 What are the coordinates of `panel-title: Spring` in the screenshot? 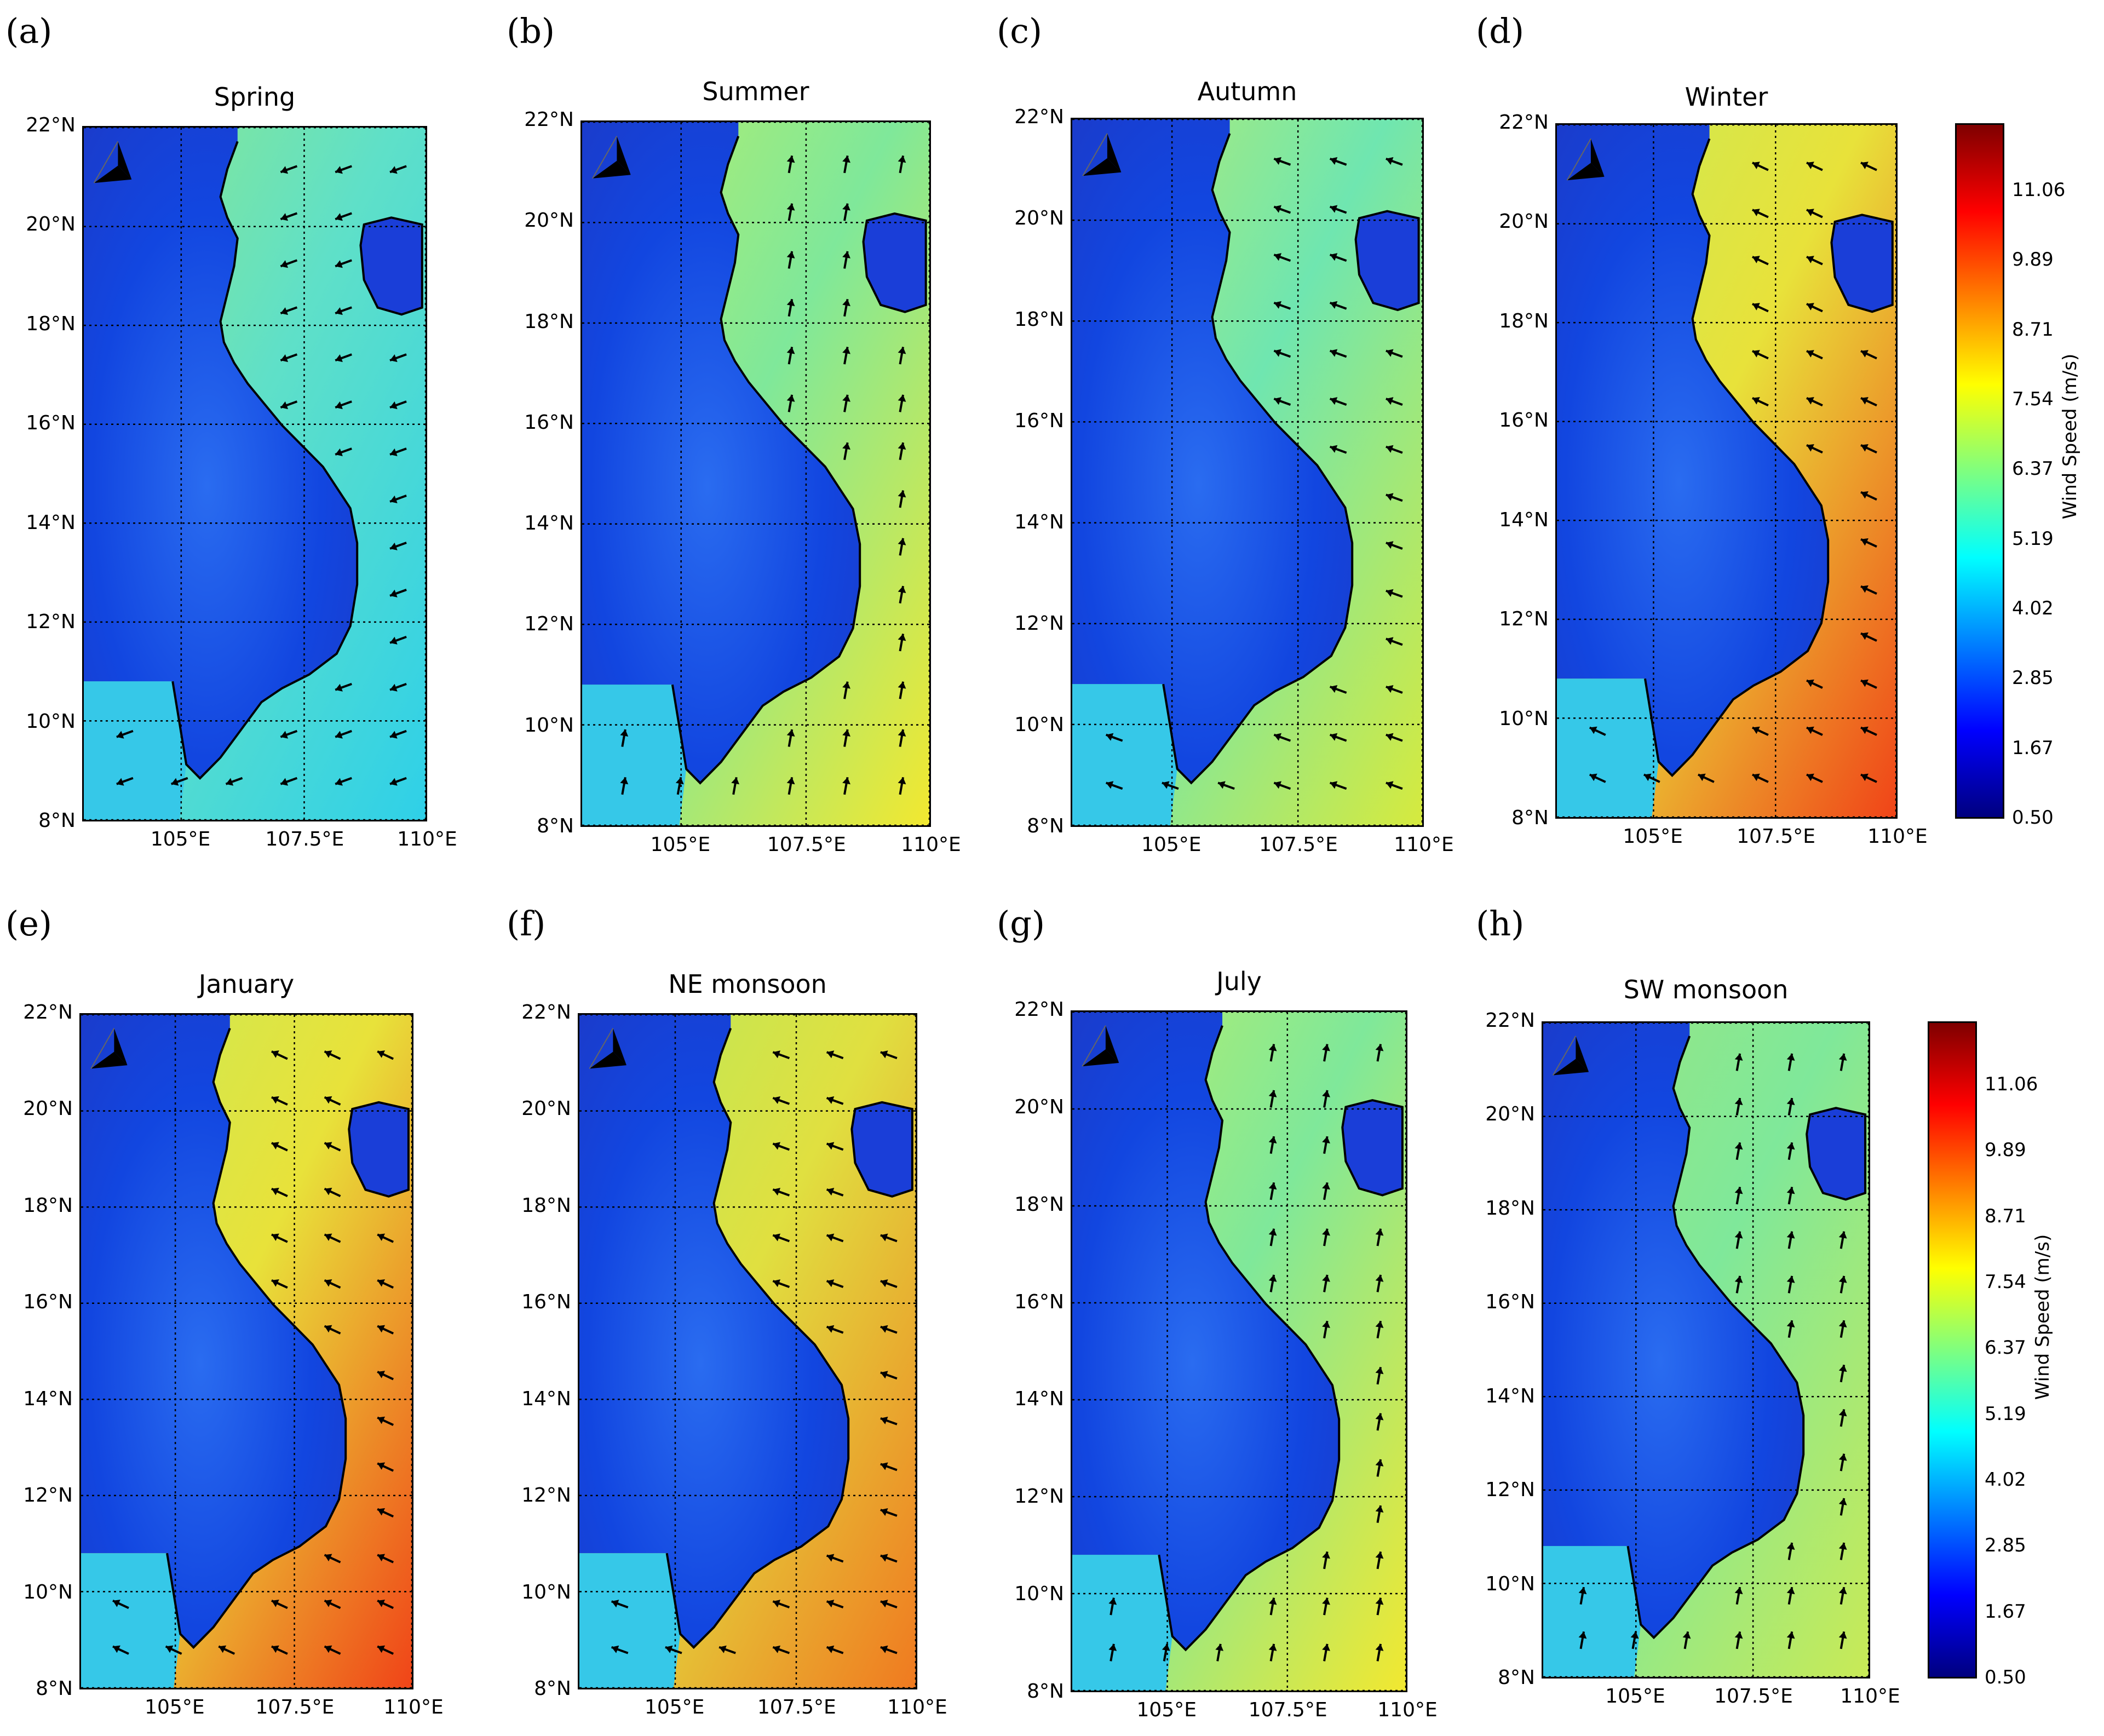 It's located at (255, 97).